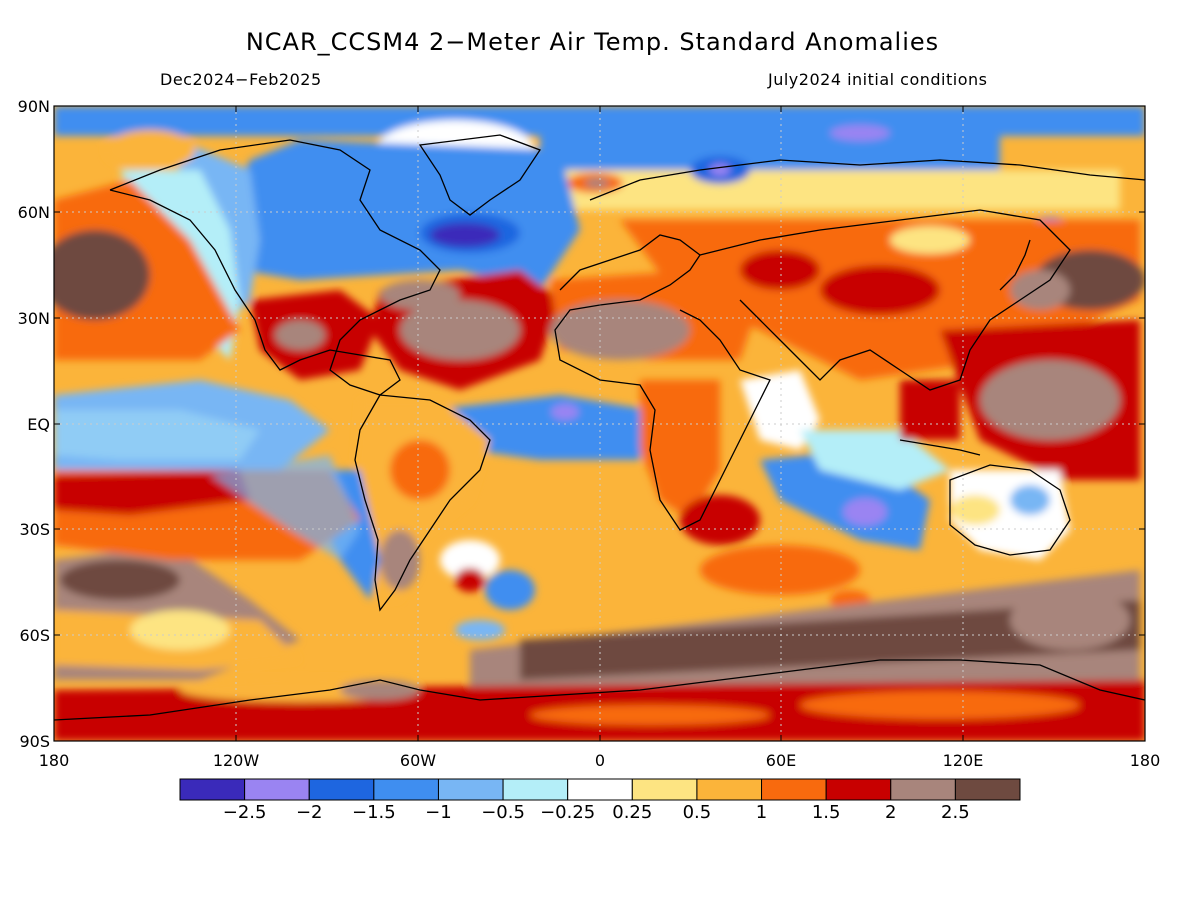  I want to click on lat-label-60s: 60S, so click(34, 635).